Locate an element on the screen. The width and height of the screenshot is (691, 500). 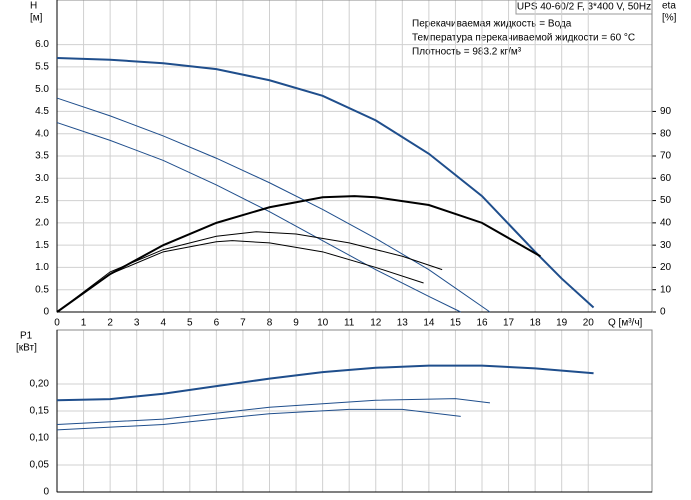
annotation: Перекачиваемая жидкость = Вода is located at coordinates (492, 24).